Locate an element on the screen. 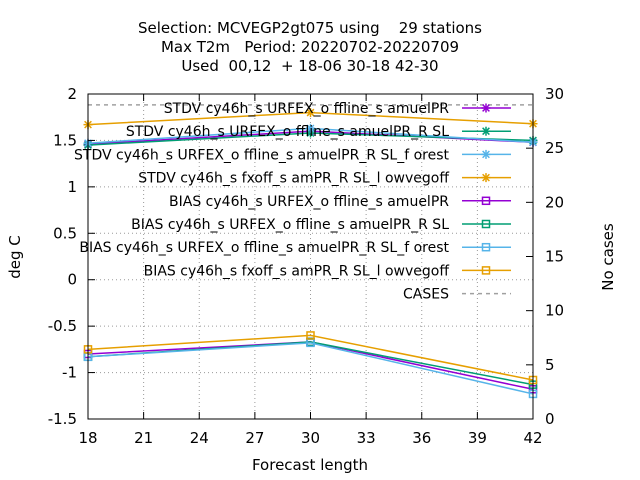 This screenshot has width=640, height=480. y2-tick-label: 20 is located at coordinates (554, 202).